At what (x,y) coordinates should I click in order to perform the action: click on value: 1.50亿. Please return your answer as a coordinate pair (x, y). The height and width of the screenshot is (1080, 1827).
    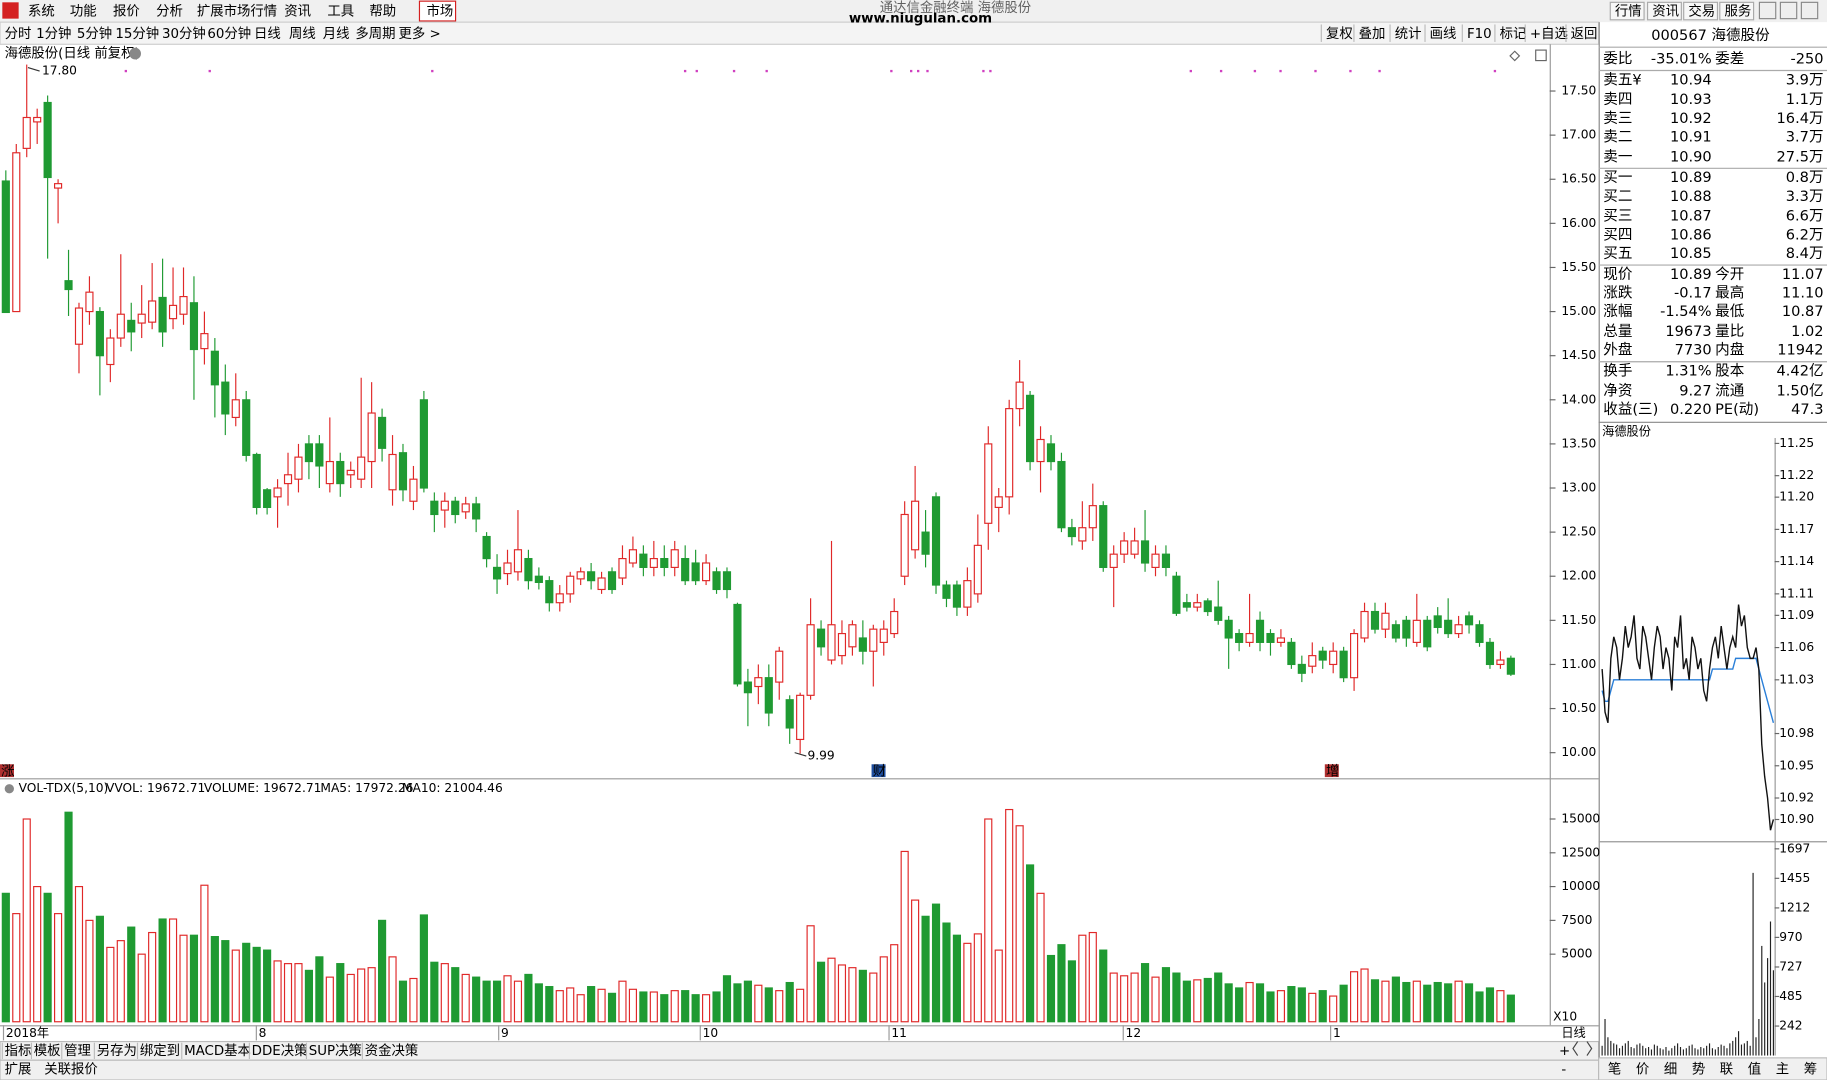
    Looking at the image, I should click on (1800, 390).